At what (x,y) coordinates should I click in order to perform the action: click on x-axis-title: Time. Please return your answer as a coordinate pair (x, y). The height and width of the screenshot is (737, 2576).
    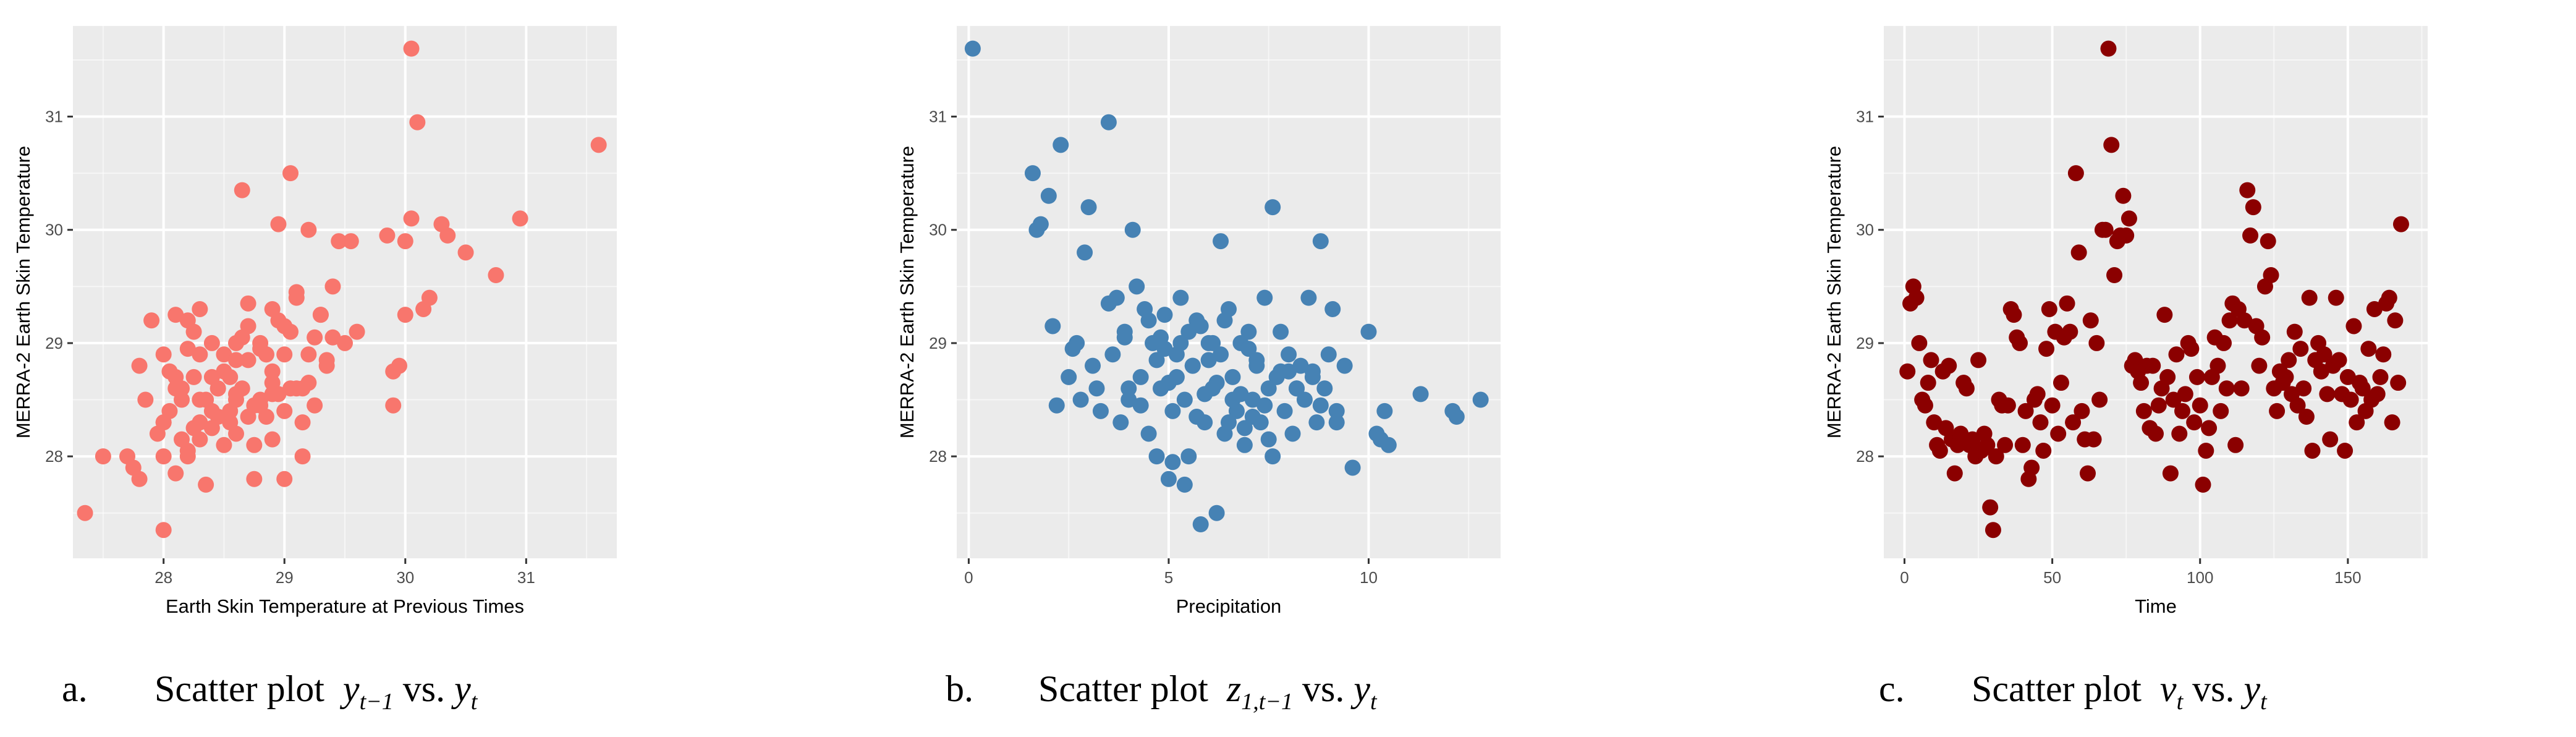
    Looking at the image, I should click on (2156, 606).